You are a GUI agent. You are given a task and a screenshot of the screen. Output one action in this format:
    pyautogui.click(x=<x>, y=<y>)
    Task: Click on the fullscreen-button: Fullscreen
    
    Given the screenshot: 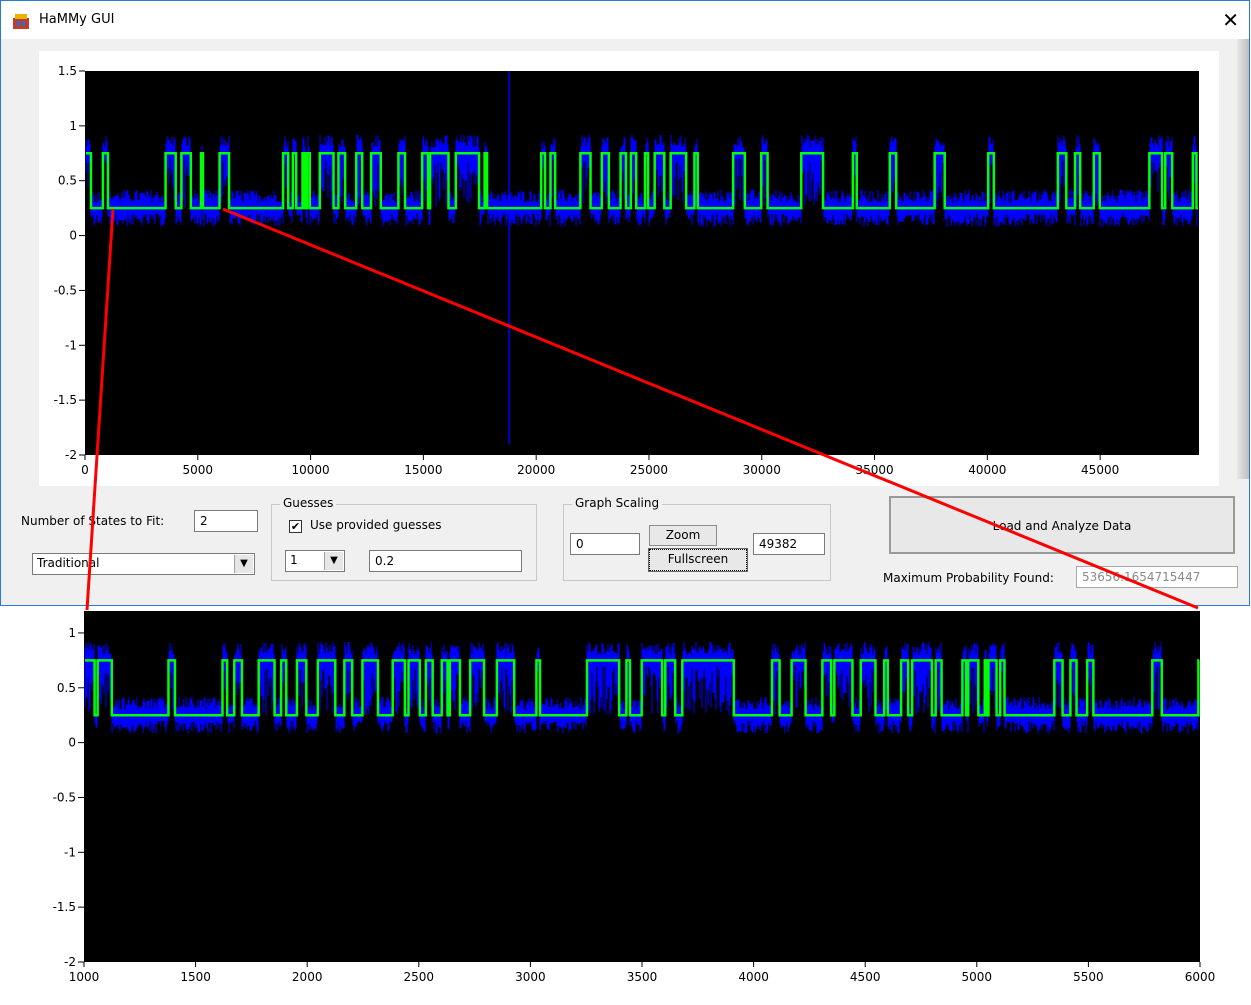 What is the action you would take?
    pyautogui.click(x=698, y=560)
    